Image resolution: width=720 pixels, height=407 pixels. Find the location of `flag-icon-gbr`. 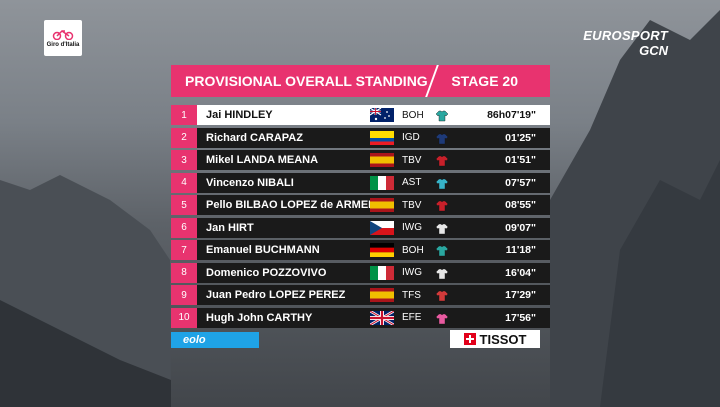

flag-icon-gbr is located at coordinates (382, 317).